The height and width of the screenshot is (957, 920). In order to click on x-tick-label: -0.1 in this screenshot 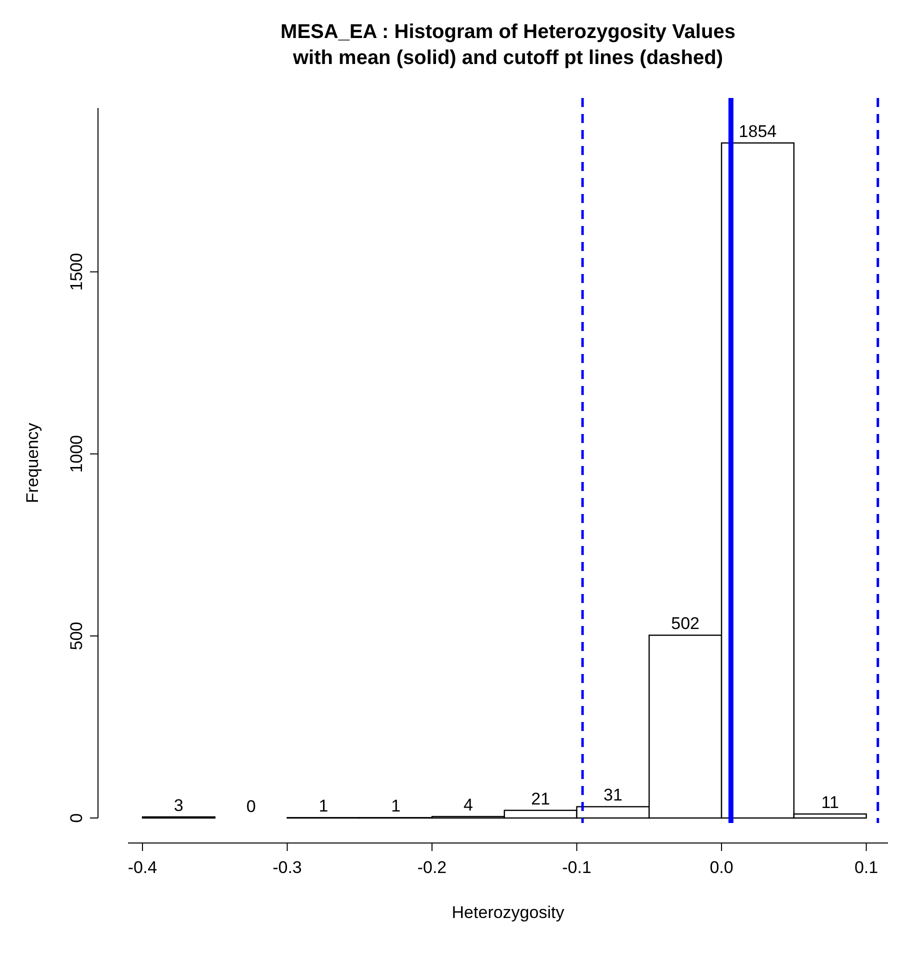, I will do `click(577, 867)`.